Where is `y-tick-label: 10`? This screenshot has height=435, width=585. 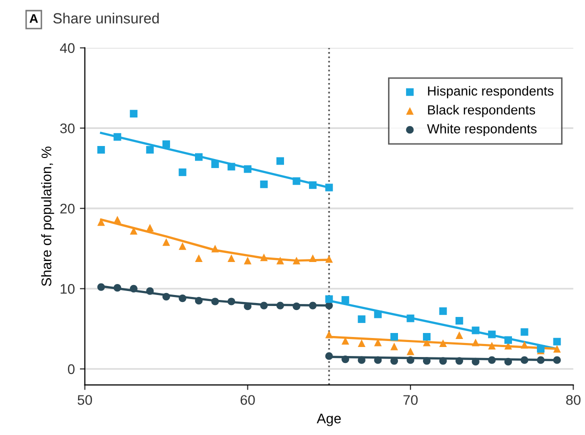
y-tick-label: 10 is located at coordinates (67, 289).